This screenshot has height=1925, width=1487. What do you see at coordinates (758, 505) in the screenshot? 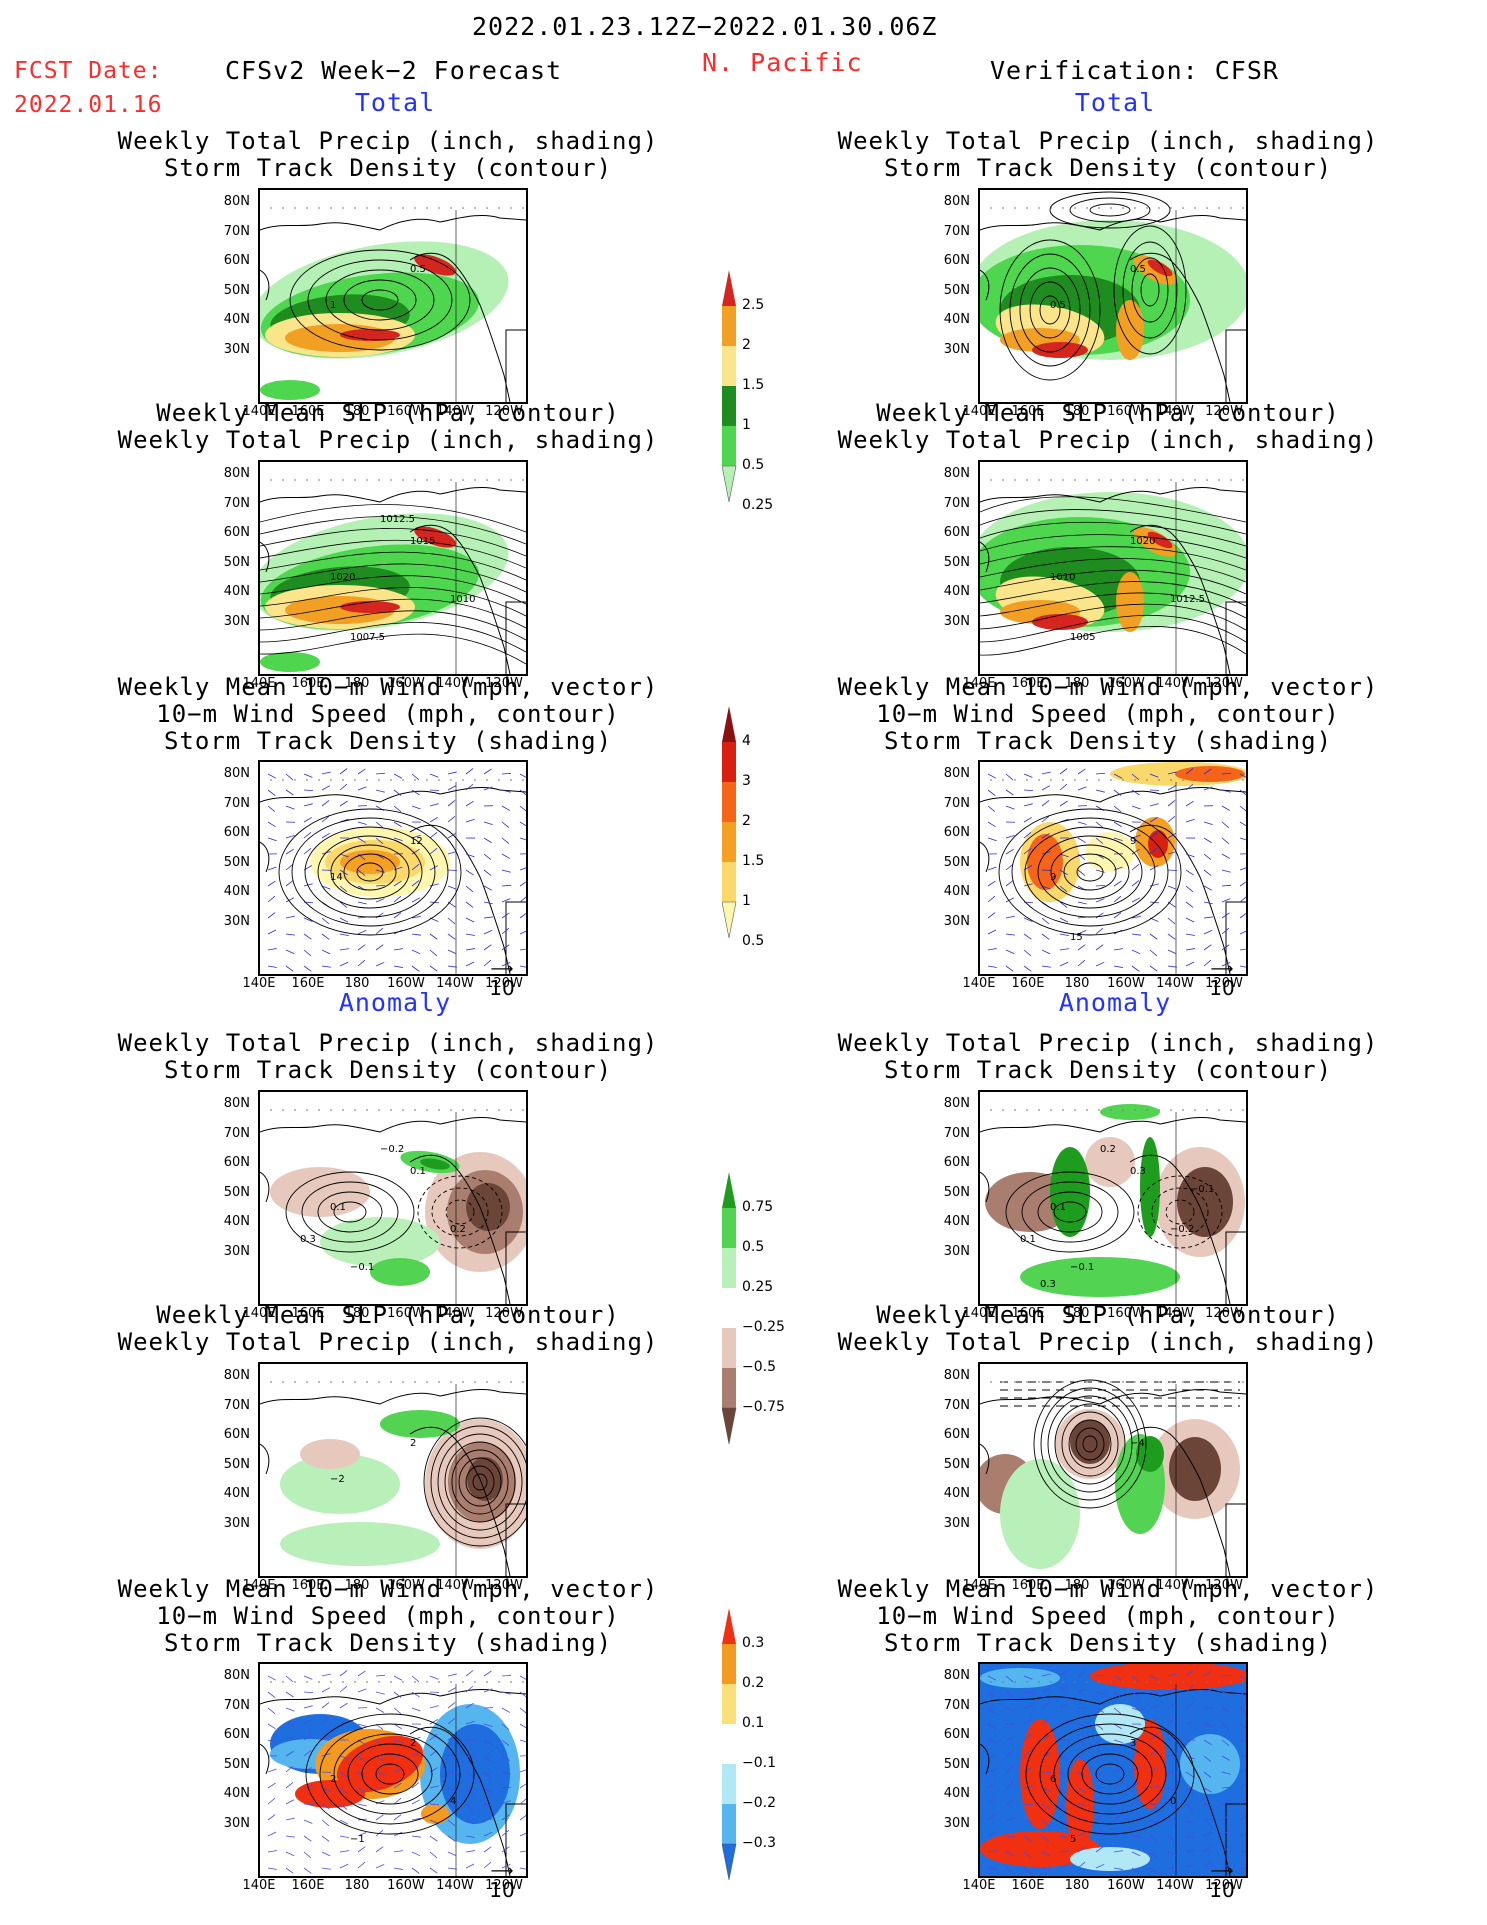
I see `colorbar-label: 0.25` at bounding box center [758, 505].